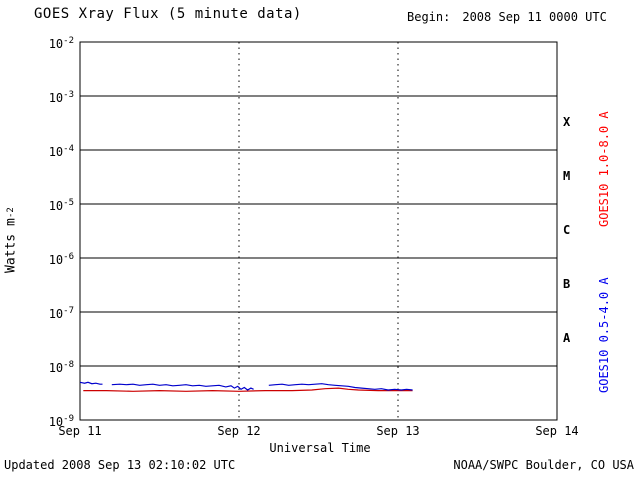 The height and width of the screenshot is (480, 640). Describe the element at coordinates (534, 17) in the screenshot. I see `begin-value: 2008 Sep 11 0000 UTC` at that location.